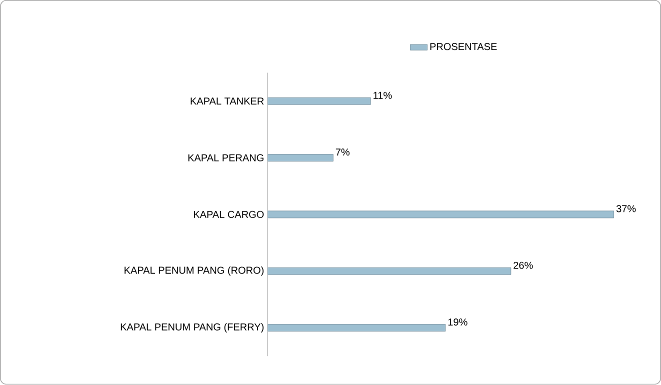 This screenshot has width=661, height=385. What do you see at coordinates (463, 46) in the screenshot?
I see `legend-label: PROSENTASE` at bounding box center [463, 46].